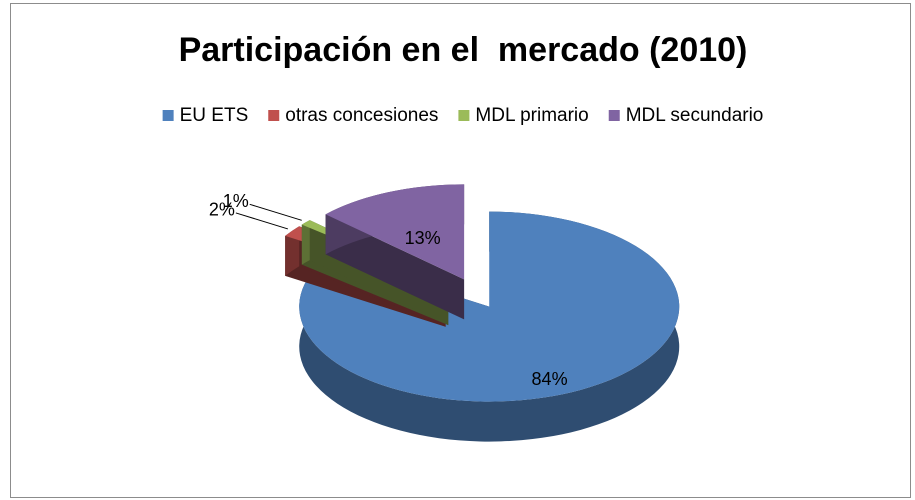 The height and width of the screenshot is (500, 915). I want to click on legend-item: MDL secundario, so click(686, 115).